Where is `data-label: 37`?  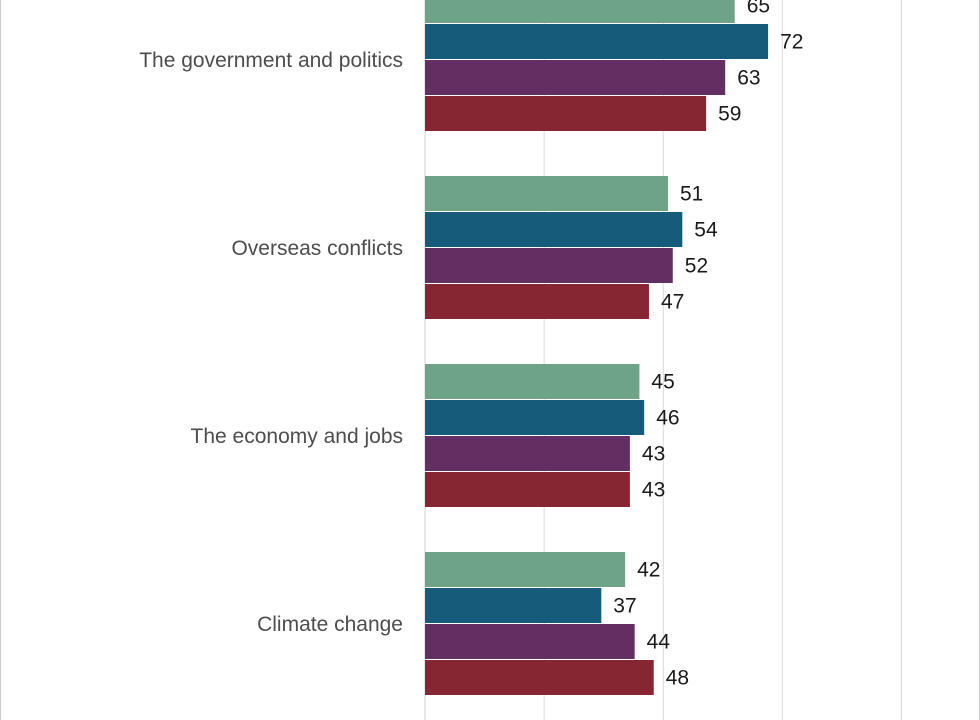
data-label: 37 is located at coordinates (624, 606).